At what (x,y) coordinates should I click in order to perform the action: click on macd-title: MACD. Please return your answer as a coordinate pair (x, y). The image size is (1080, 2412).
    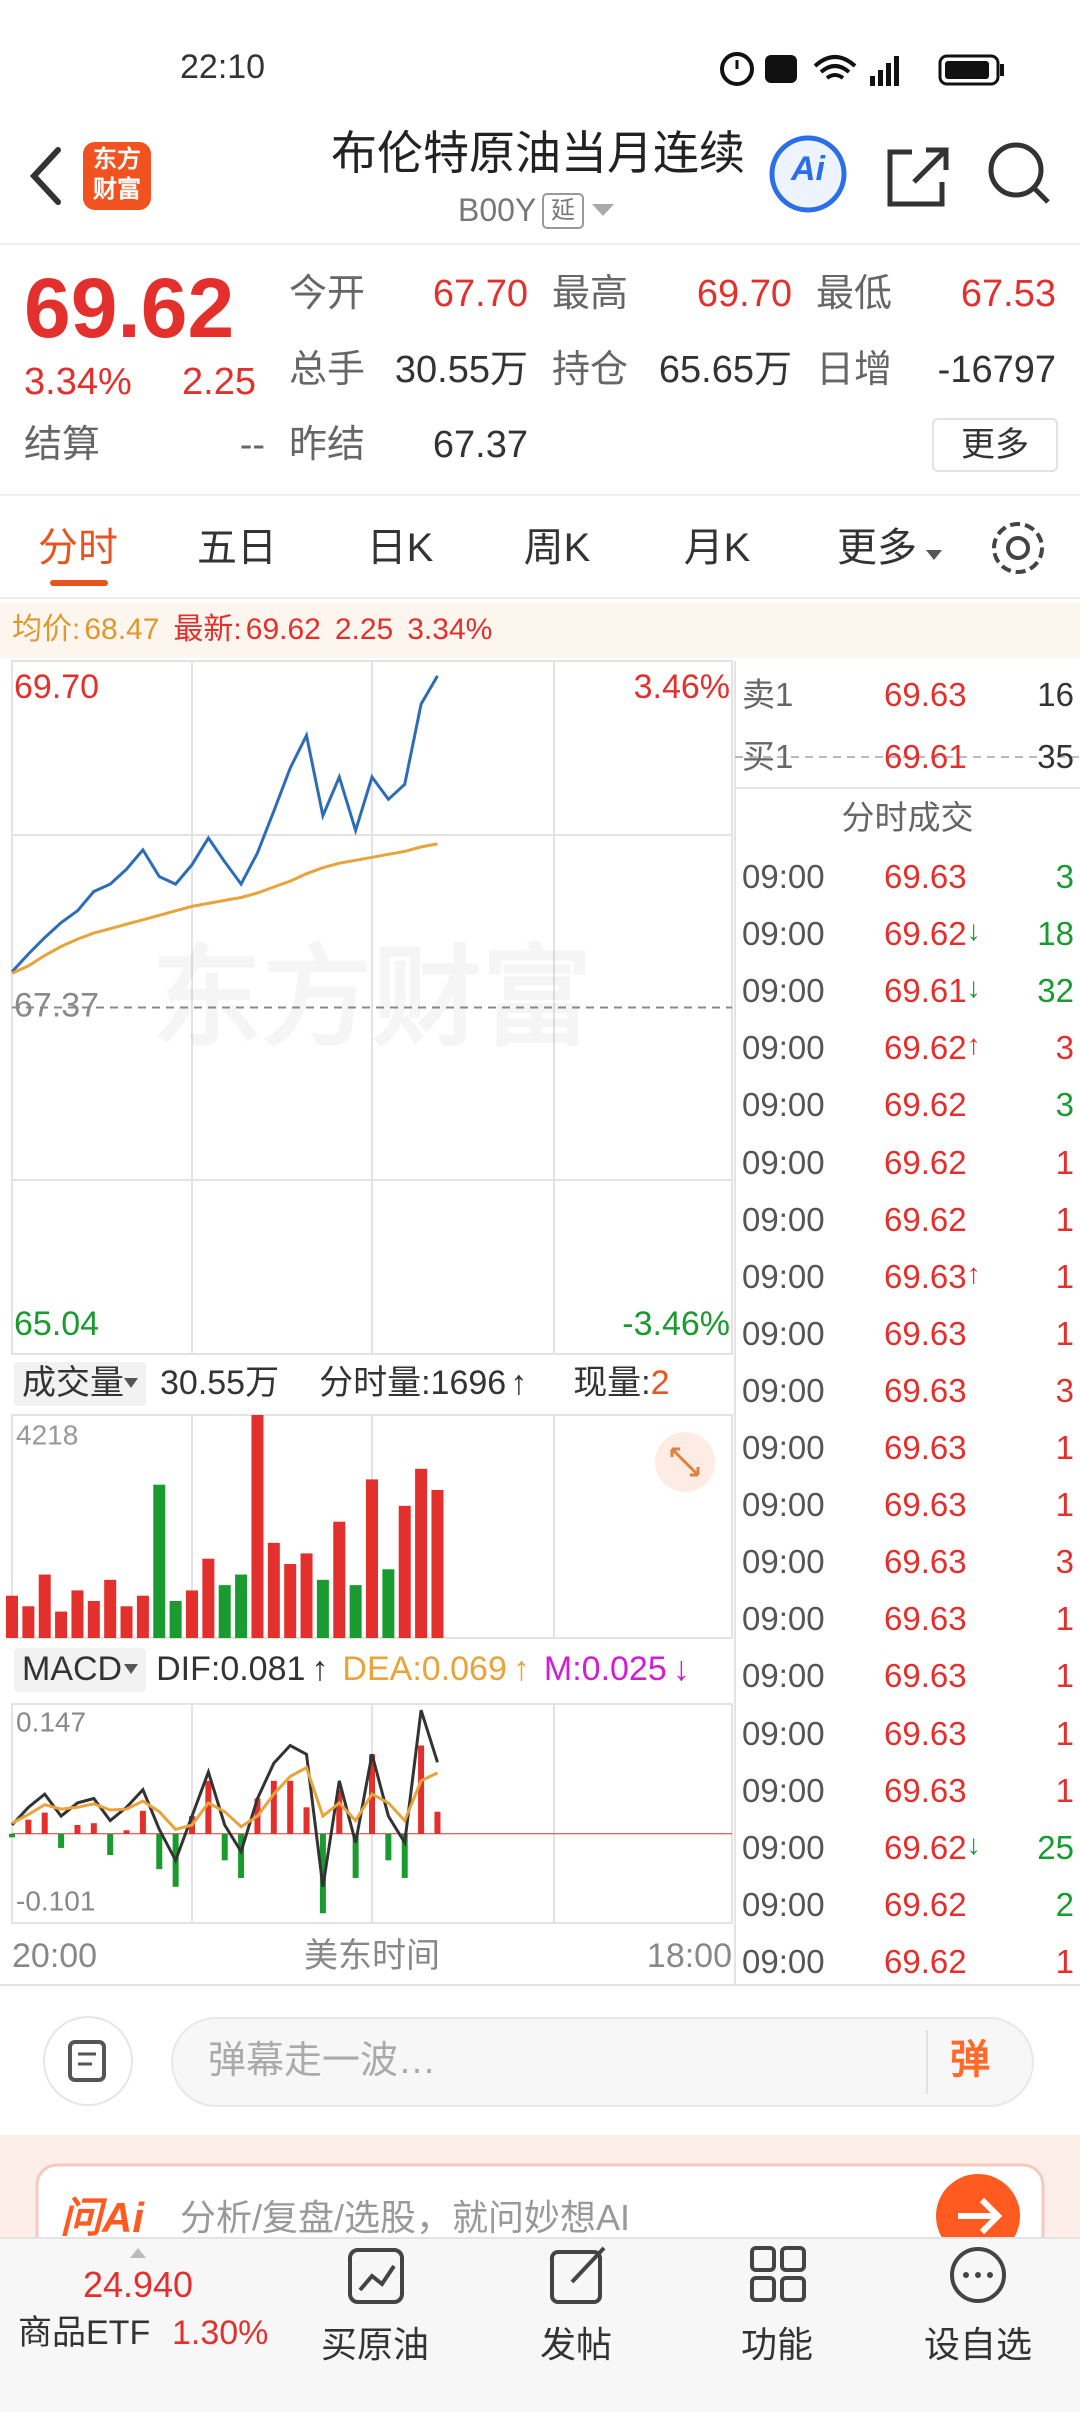
    Looking at the image, I should click on (72, 1669).